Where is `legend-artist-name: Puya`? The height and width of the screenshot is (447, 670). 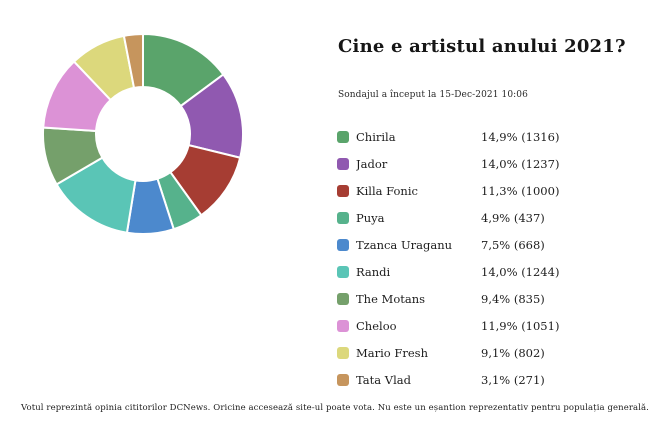
legend-artist-name: Puya is located at coordinates (370, 217).